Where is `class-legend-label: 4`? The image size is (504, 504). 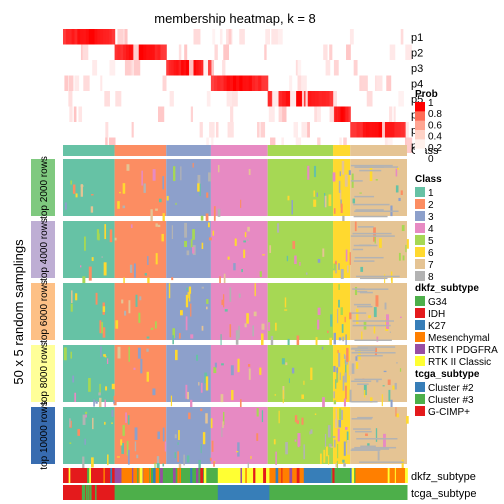 class-legend-label: 4 is located at coordinates (431, 229).